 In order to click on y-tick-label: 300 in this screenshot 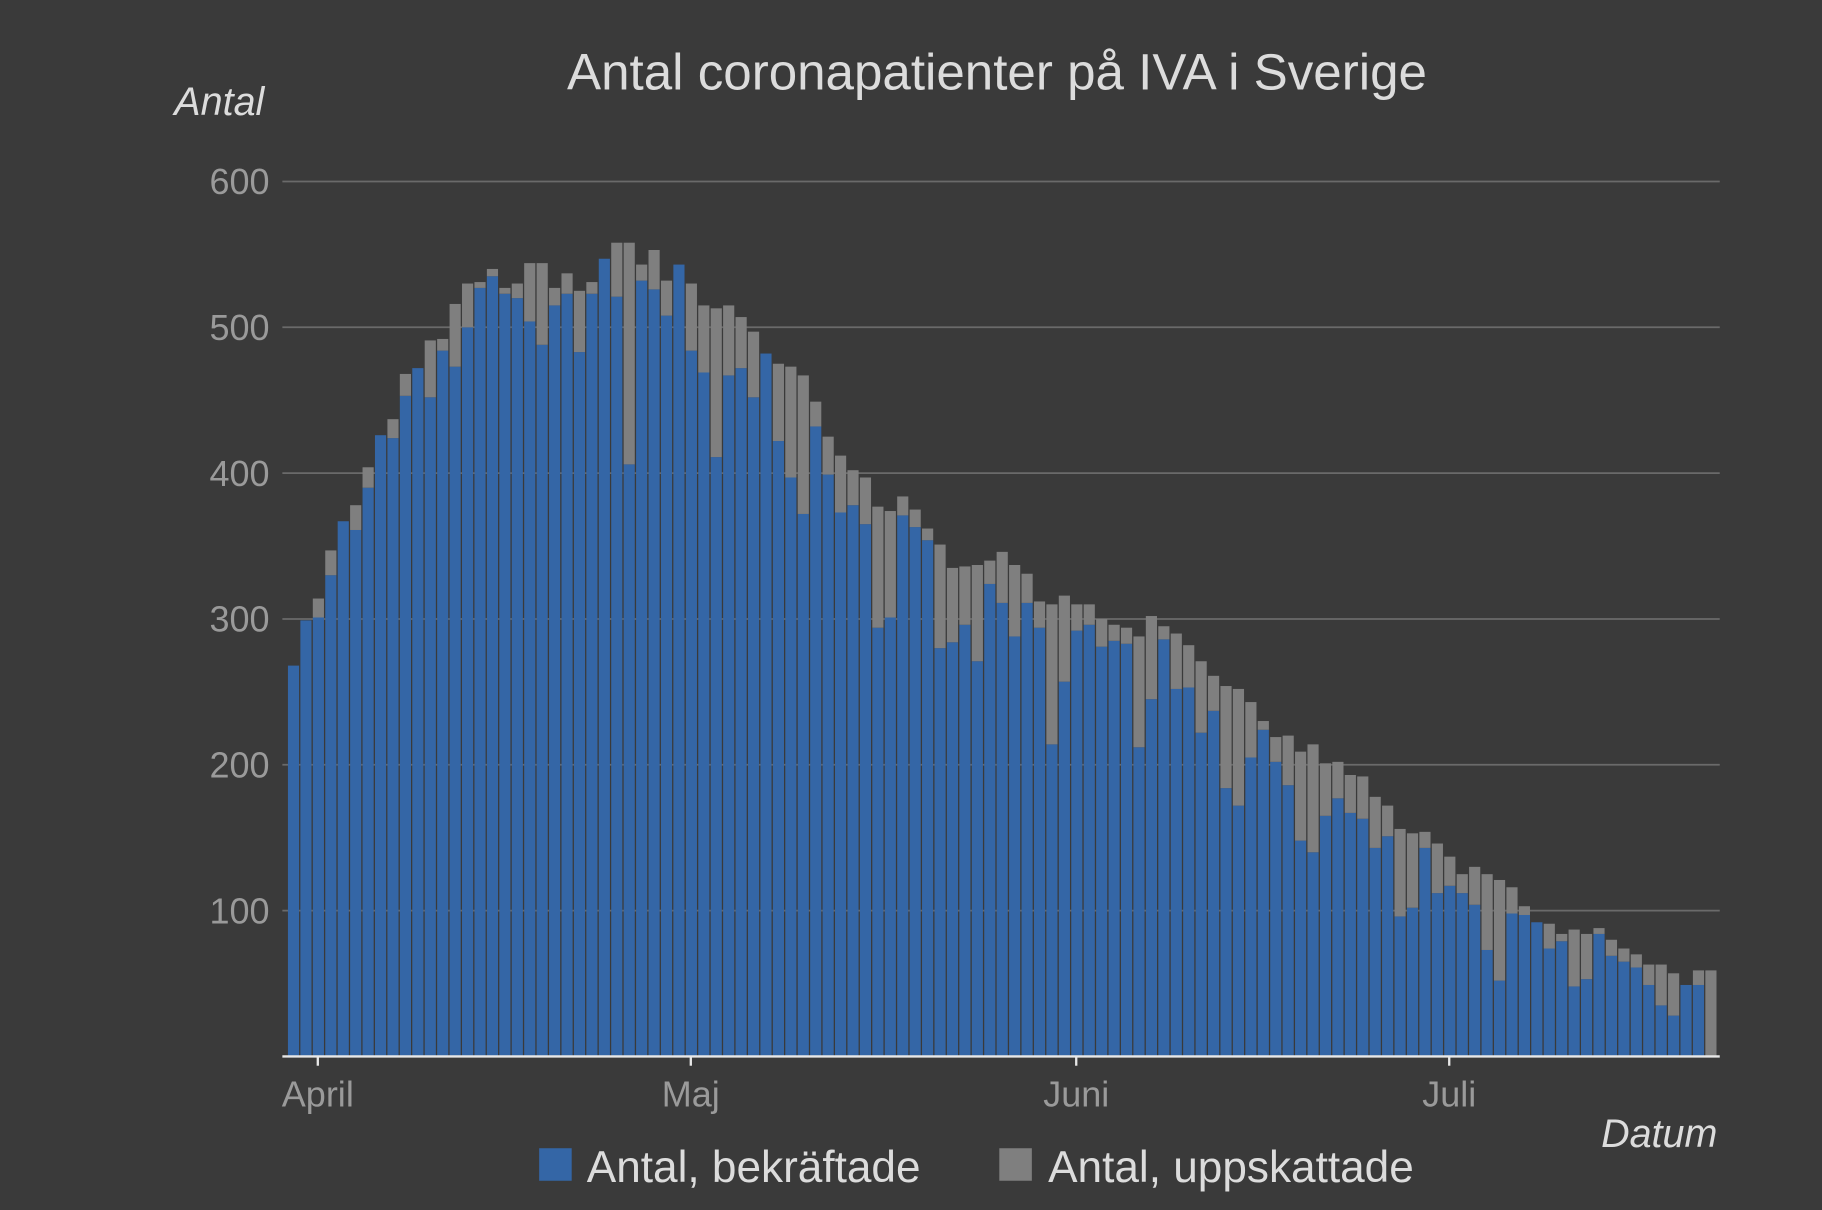, I will do `click(239, 619)`.